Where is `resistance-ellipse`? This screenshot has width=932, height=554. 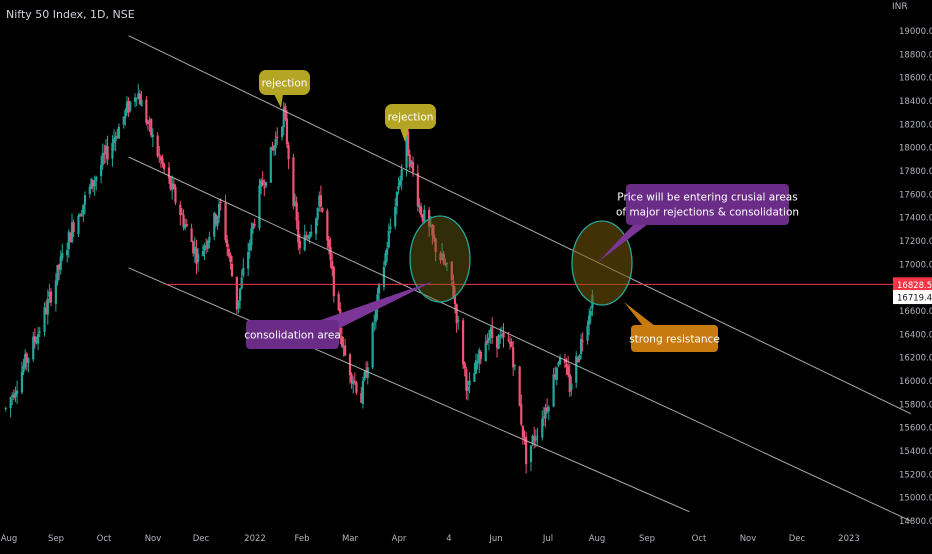
resistance-ellipse is located at coordinates (602, 263).